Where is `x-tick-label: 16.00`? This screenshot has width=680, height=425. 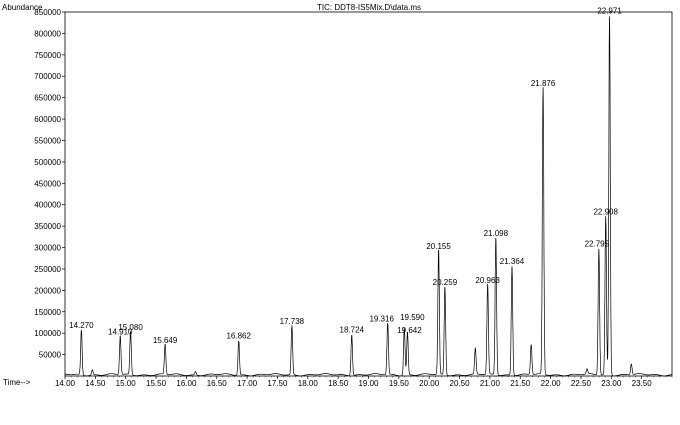
x-tick-label: 16.00 is located at coordinates (186, 383).